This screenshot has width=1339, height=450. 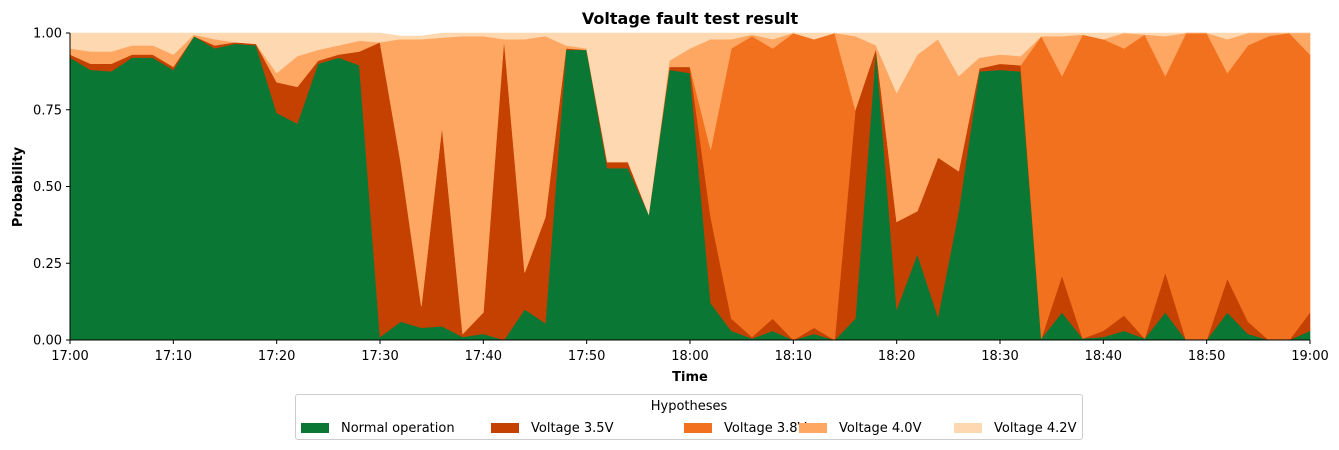 What do you see at coordinates (1309, 356) in the screenshot?
I see `x-tick-label-12: 19:00` at bounding box center [1309, 356].